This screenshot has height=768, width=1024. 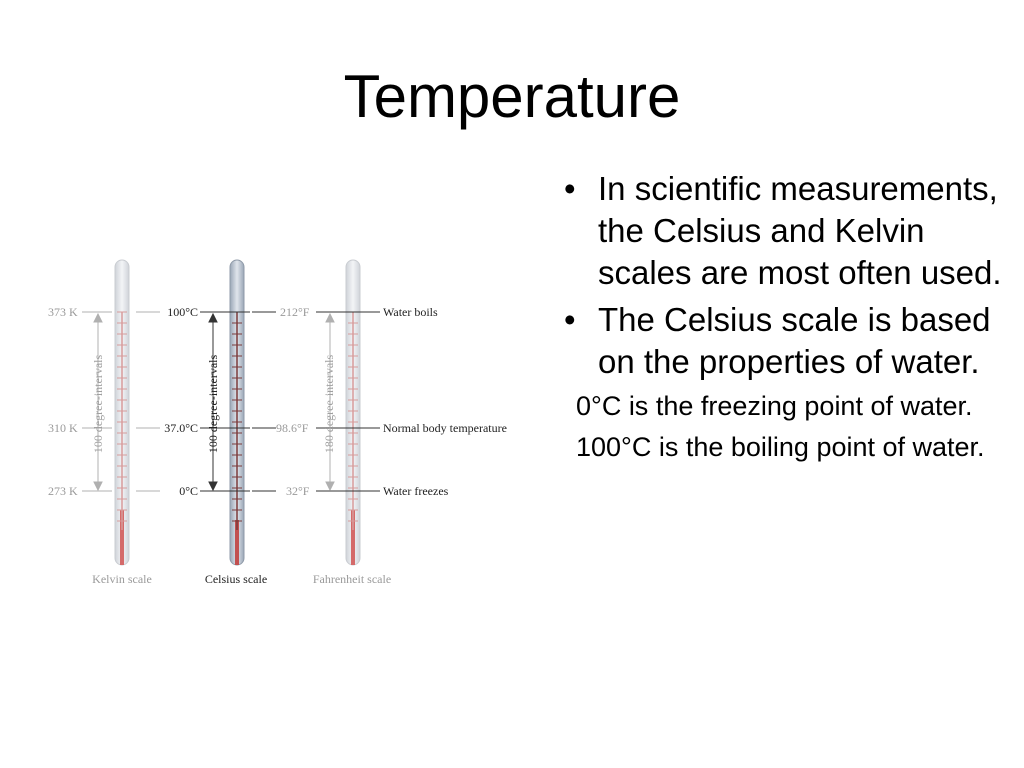 What do you see at coordinates (182, 312) in the screenshot?
I see `celsius-boil-value: 100°C` at bounding box center [182, 312].